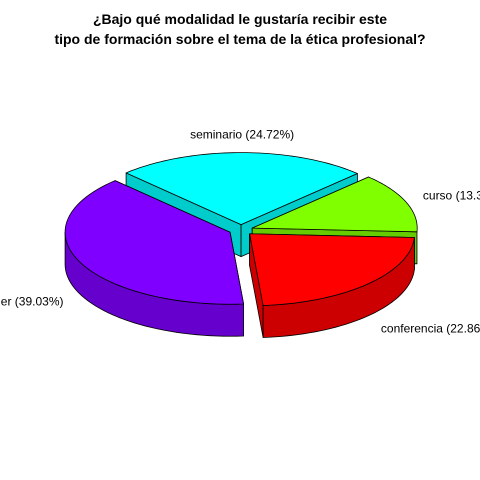  What do you see at coordinates (332, 269) in the screenshot?
I see `slice-conferencia-top` at bounding box center [332, 269].